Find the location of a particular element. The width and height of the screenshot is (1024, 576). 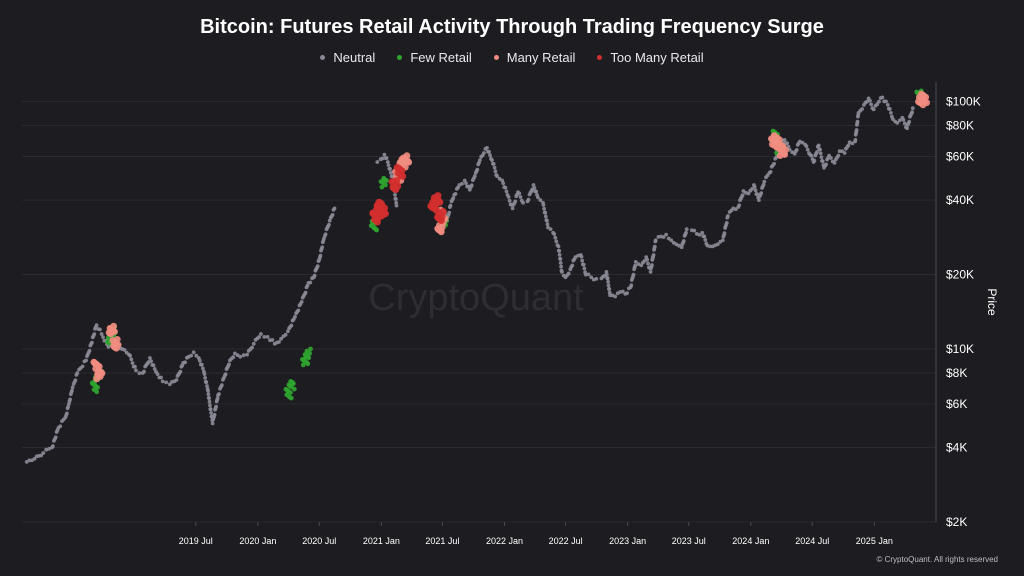

y-tick-label: $8K is located at coordinates (956, 373).